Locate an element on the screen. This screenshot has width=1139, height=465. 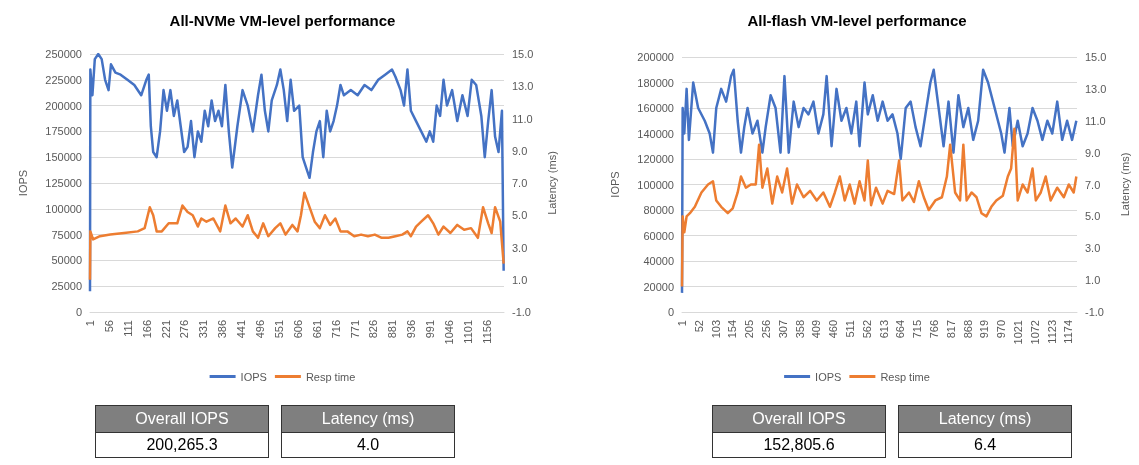
x-tick-label: 919 is located at coordinates (984, 329).